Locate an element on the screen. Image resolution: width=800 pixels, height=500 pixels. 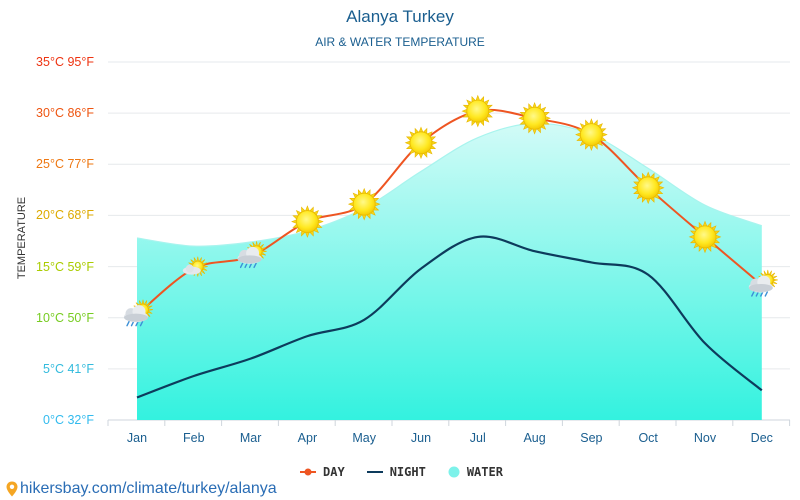
y-tick-label: 5°C 41°F is located at coordinates (68, 368).